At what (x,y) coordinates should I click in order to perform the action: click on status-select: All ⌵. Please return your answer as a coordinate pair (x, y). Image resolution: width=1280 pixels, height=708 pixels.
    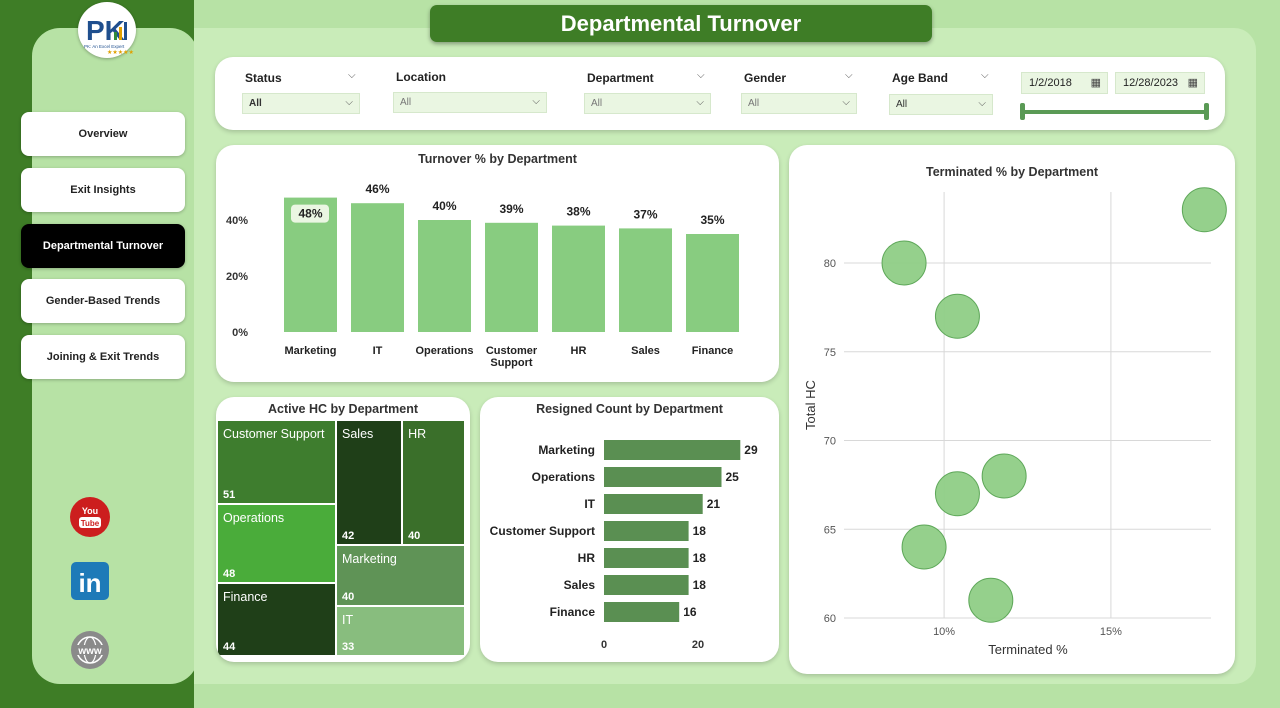
    Looking at the image, I should click on (301, 103).